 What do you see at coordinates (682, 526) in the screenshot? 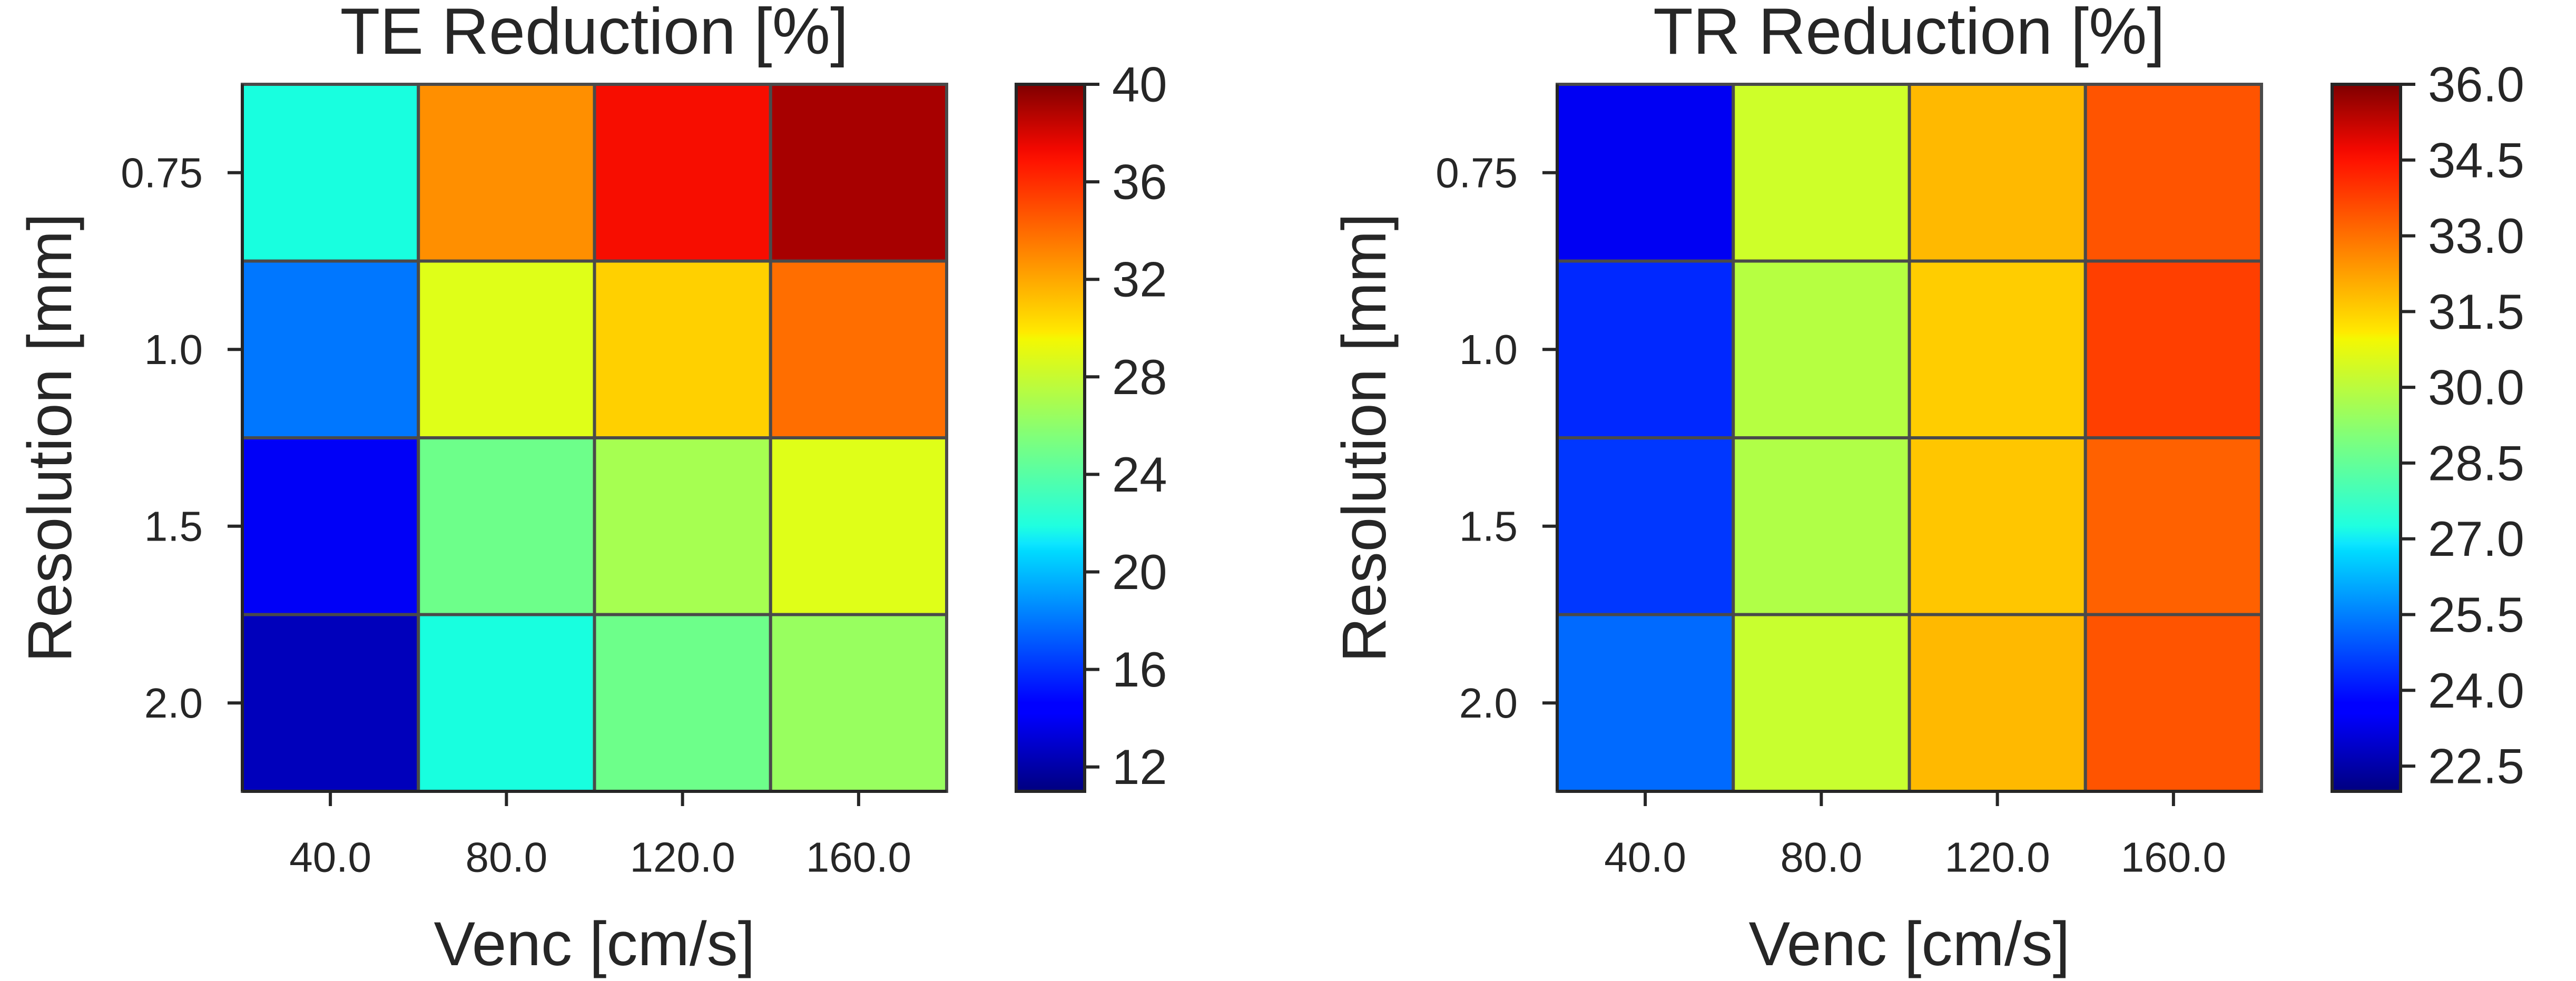
I see `heatmap-cell-te-r2-c2` at bounding box center [682, 526].